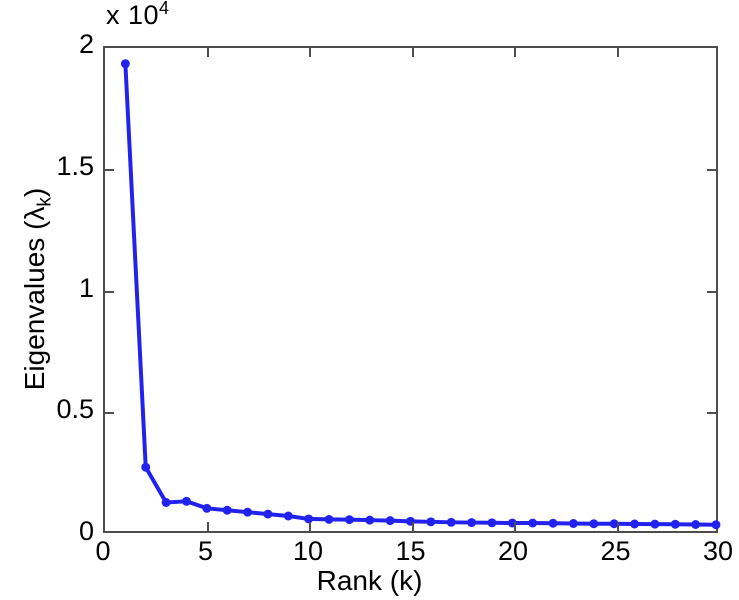 This screenshot has height=600, width=739. What do you see at coordinates (410, 551) in the screenshot?
I see `x-tick-label-text: 15` at bounding box center [410, 551].